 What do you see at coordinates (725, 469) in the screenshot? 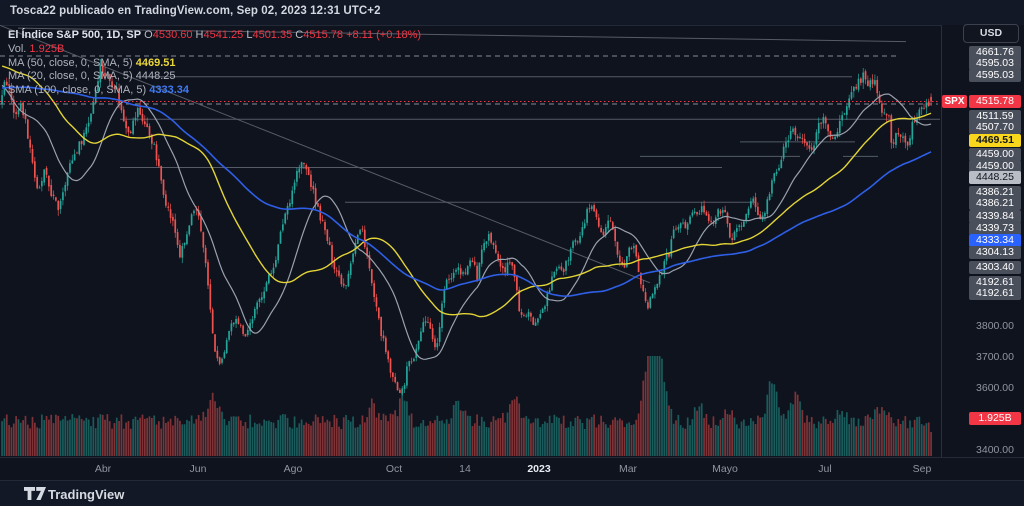
I see `time-tick-label: Mayo` at bounding box center [725, 469].